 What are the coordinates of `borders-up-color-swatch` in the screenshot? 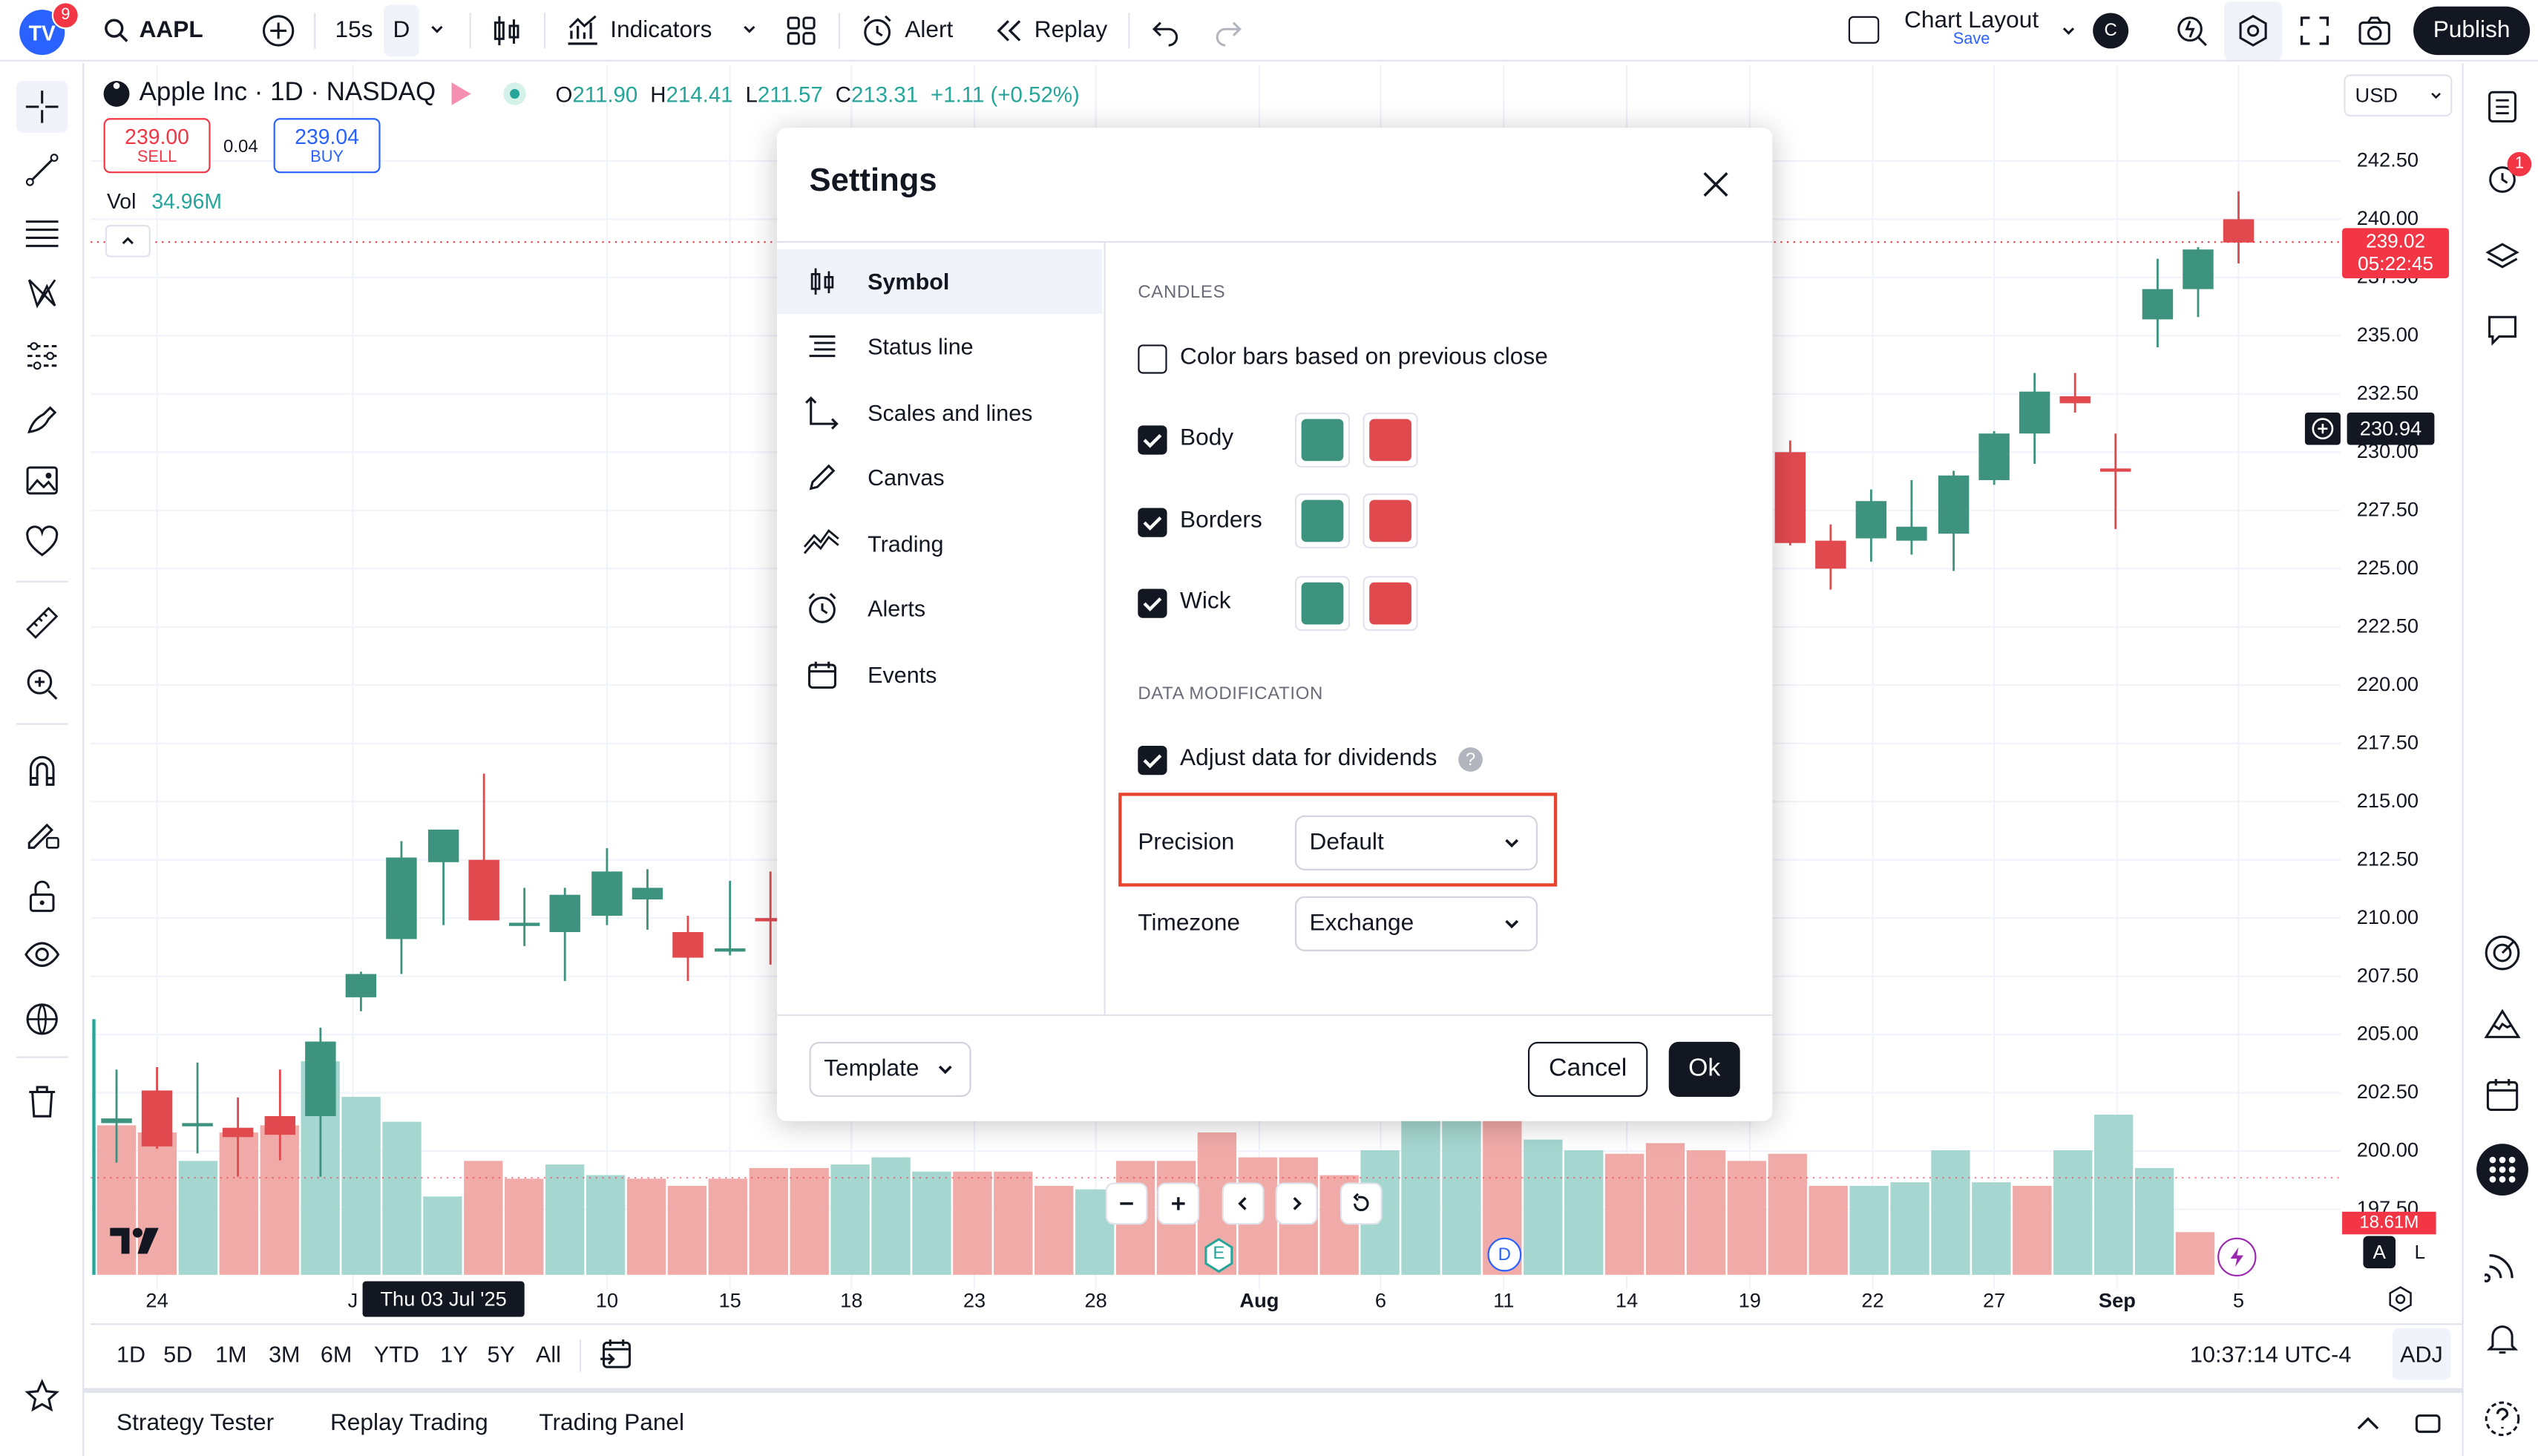 It's located at (1322, 521).